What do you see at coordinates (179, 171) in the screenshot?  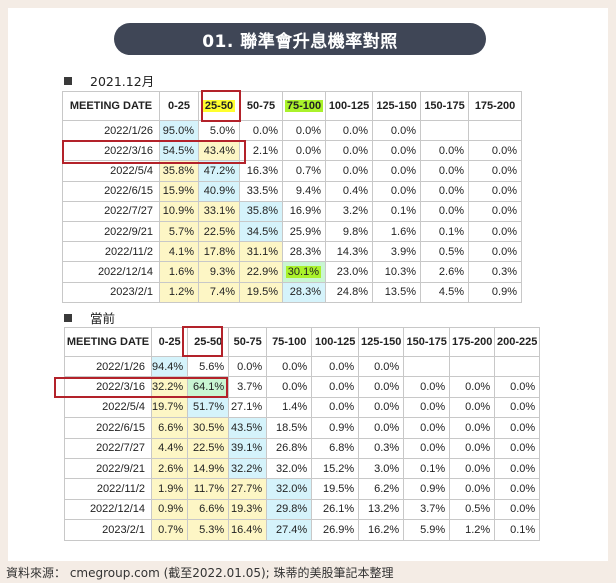 I see `probability-cell: 35.8%` at bounding box center [179, 171].